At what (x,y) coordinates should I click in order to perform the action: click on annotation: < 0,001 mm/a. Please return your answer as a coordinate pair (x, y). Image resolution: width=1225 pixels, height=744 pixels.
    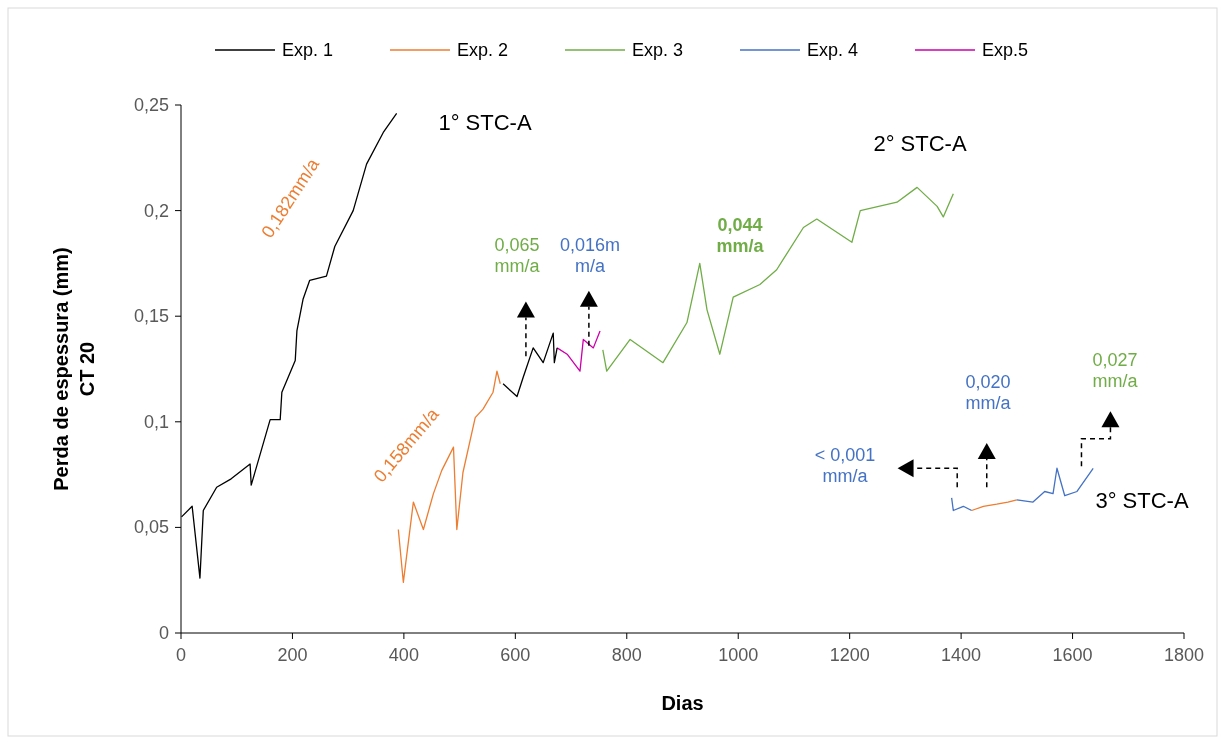
    Looking at the image, I should click on (845, 465).